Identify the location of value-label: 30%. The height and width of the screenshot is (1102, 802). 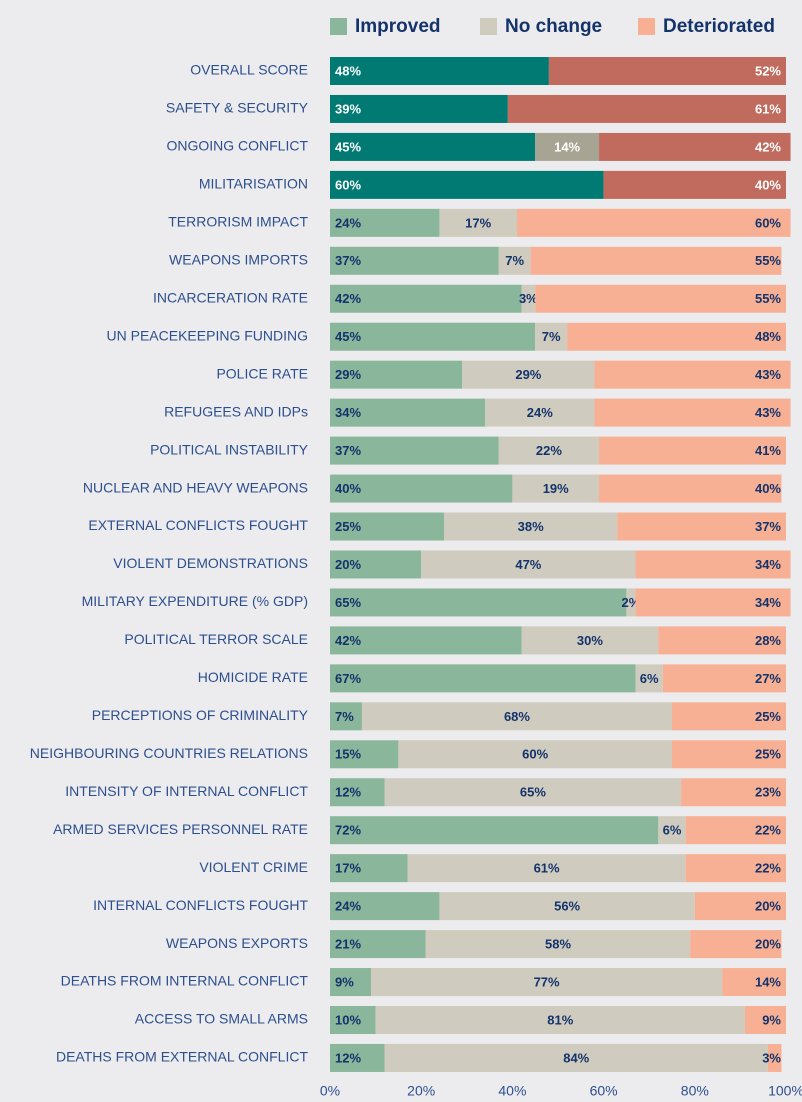
(590, 640).